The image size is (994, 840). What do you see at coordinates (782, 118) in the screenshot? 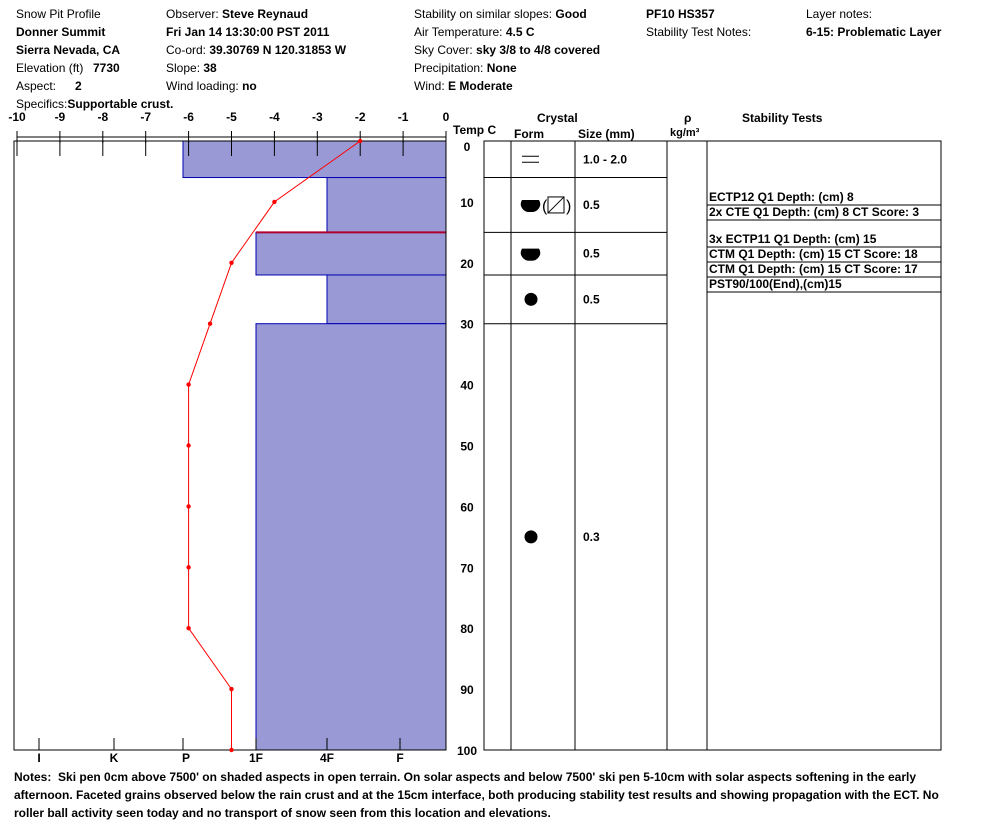
I see `stability-tests-header: Stability Tests` at bounding box center [782, 118].